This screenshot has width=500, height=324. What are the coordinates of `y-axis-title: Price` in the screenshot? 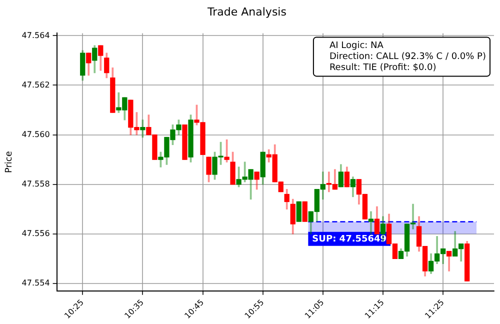 It's located at (9, 162).